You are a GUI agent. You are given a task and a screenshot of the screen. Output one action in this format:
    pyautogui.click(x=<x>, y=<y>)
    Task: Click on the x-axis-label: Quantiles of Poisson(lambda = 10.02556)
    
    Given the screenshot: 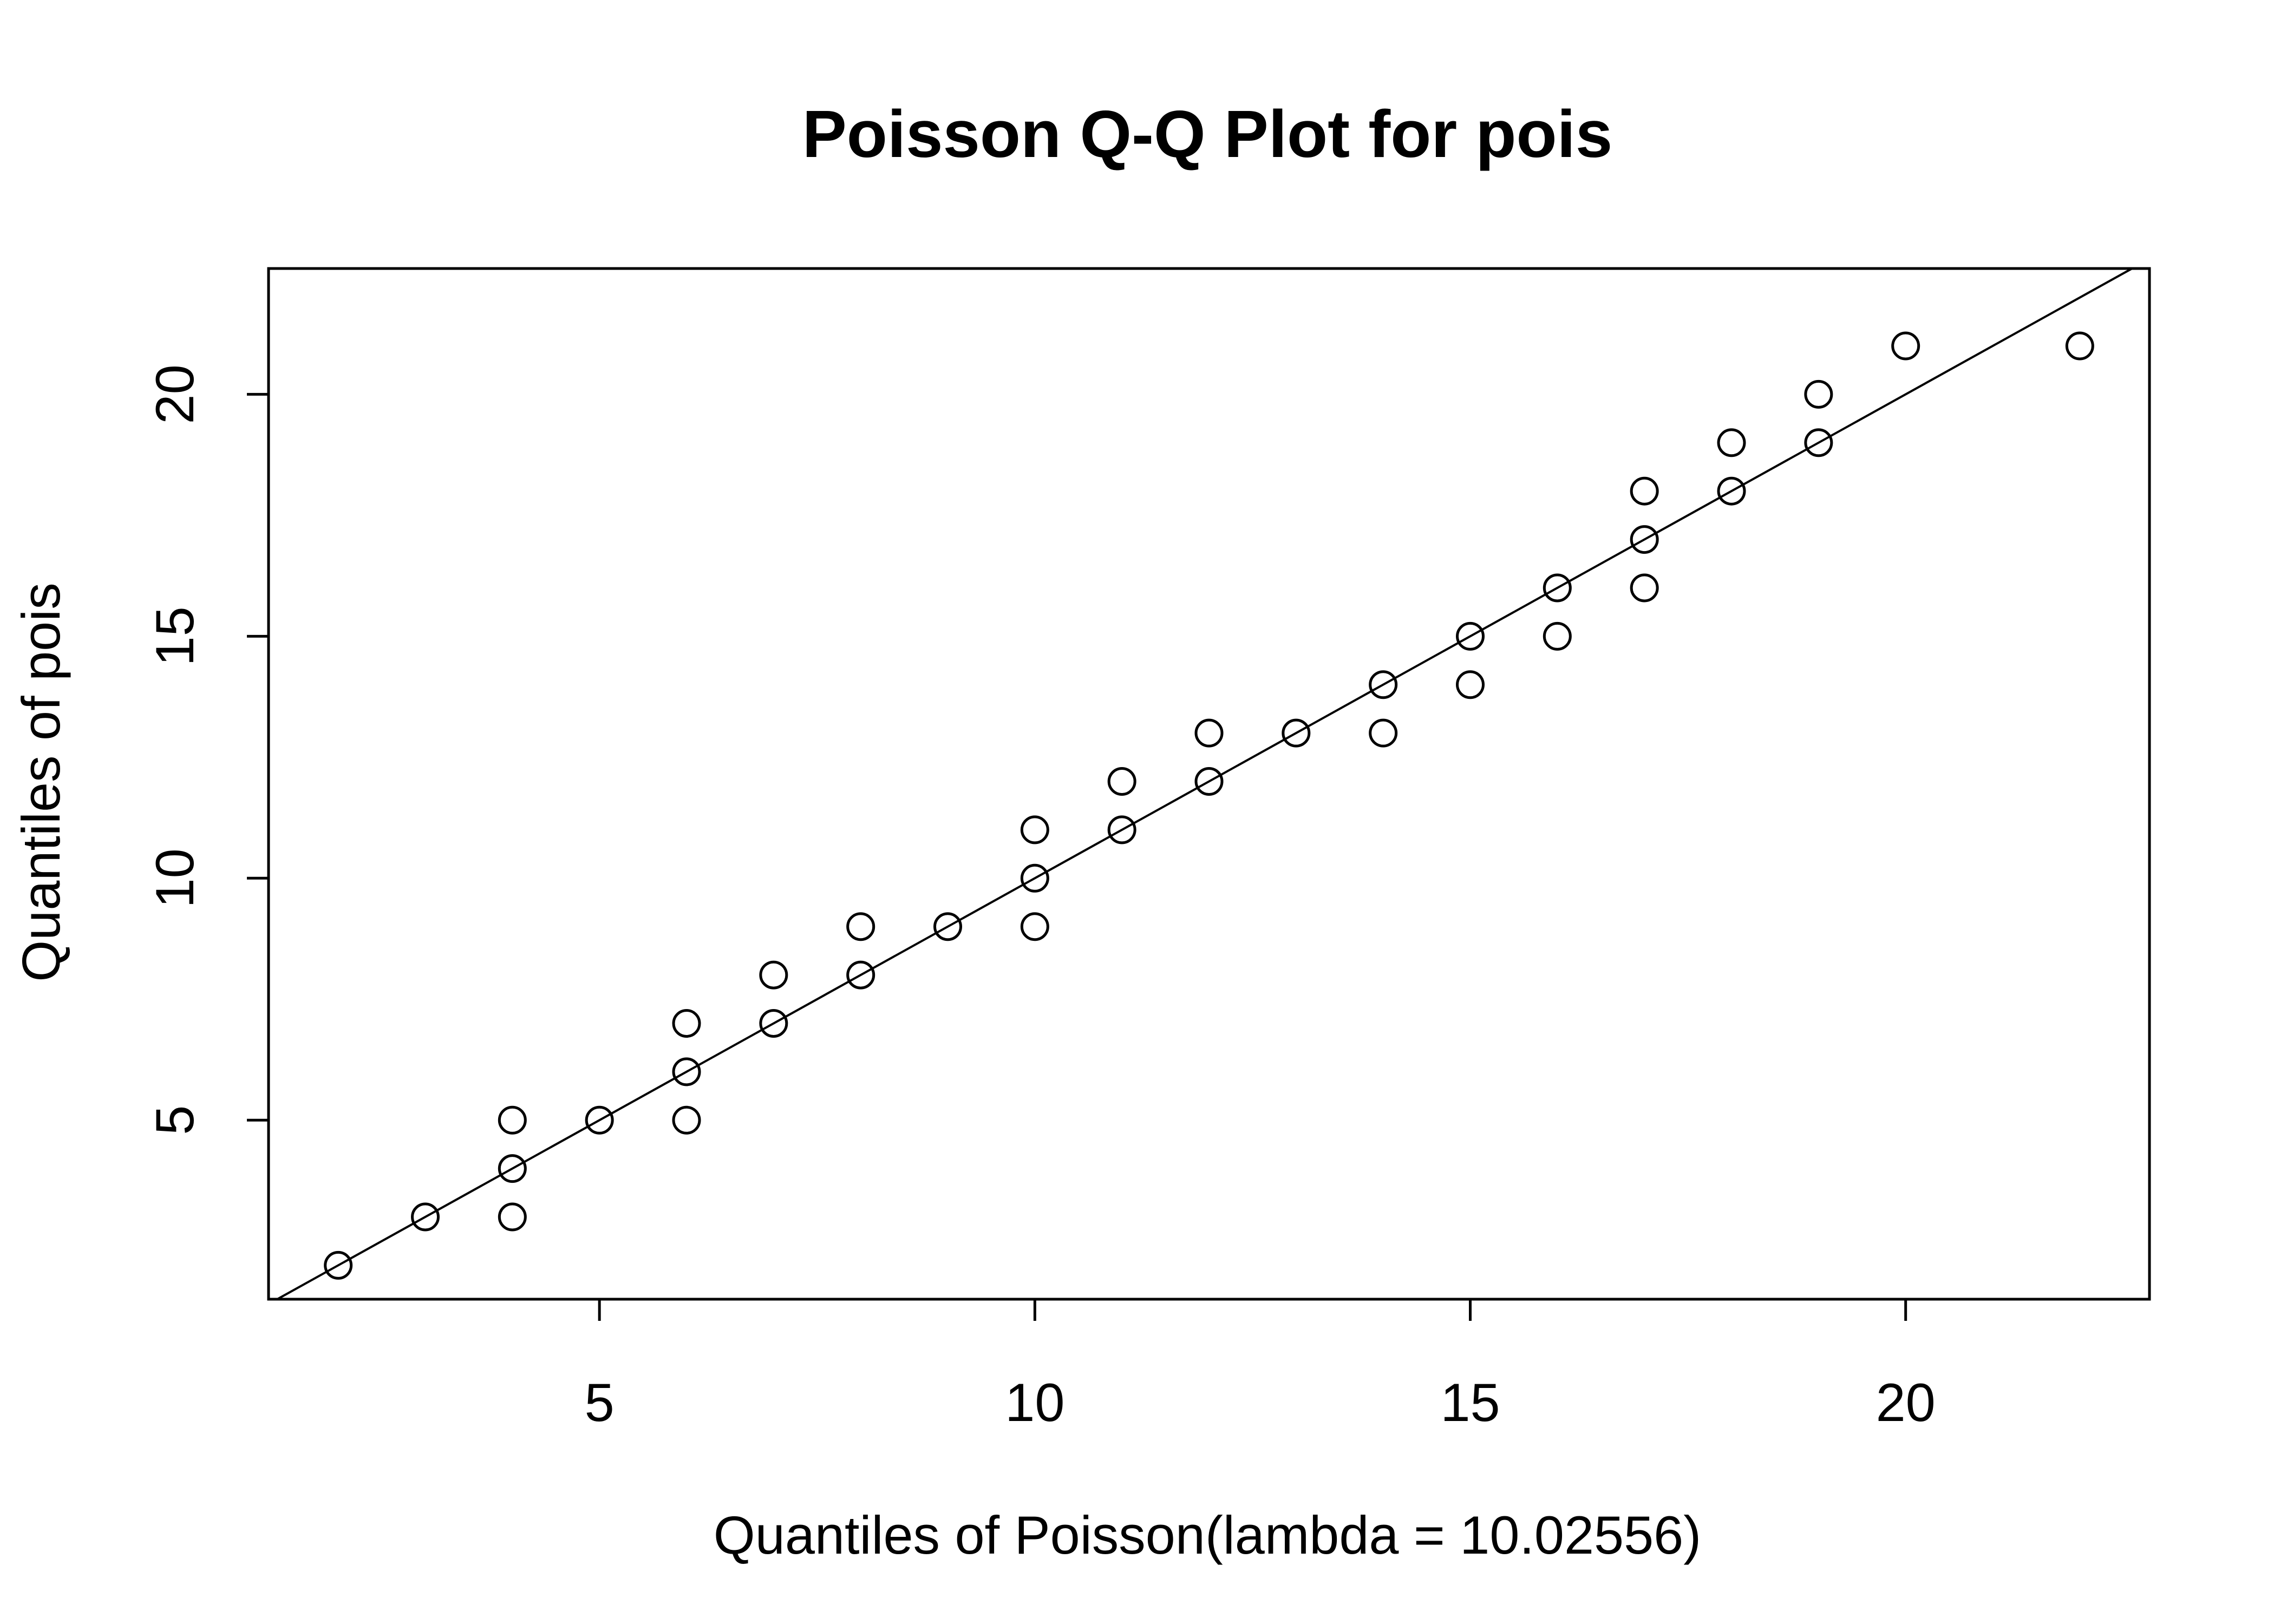 What is the action you would take?
    pyautogui.click(x=1208, y=1535)
    